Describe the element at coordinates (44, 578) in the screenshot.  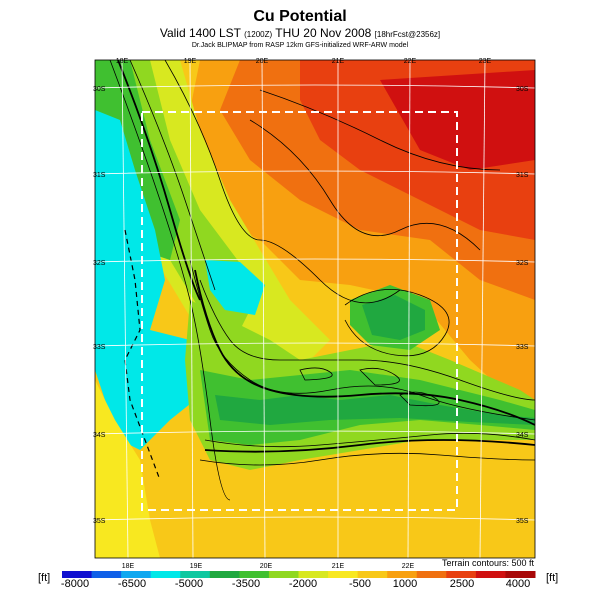
I see `colorbar-unit-left: [ft]` at that location.